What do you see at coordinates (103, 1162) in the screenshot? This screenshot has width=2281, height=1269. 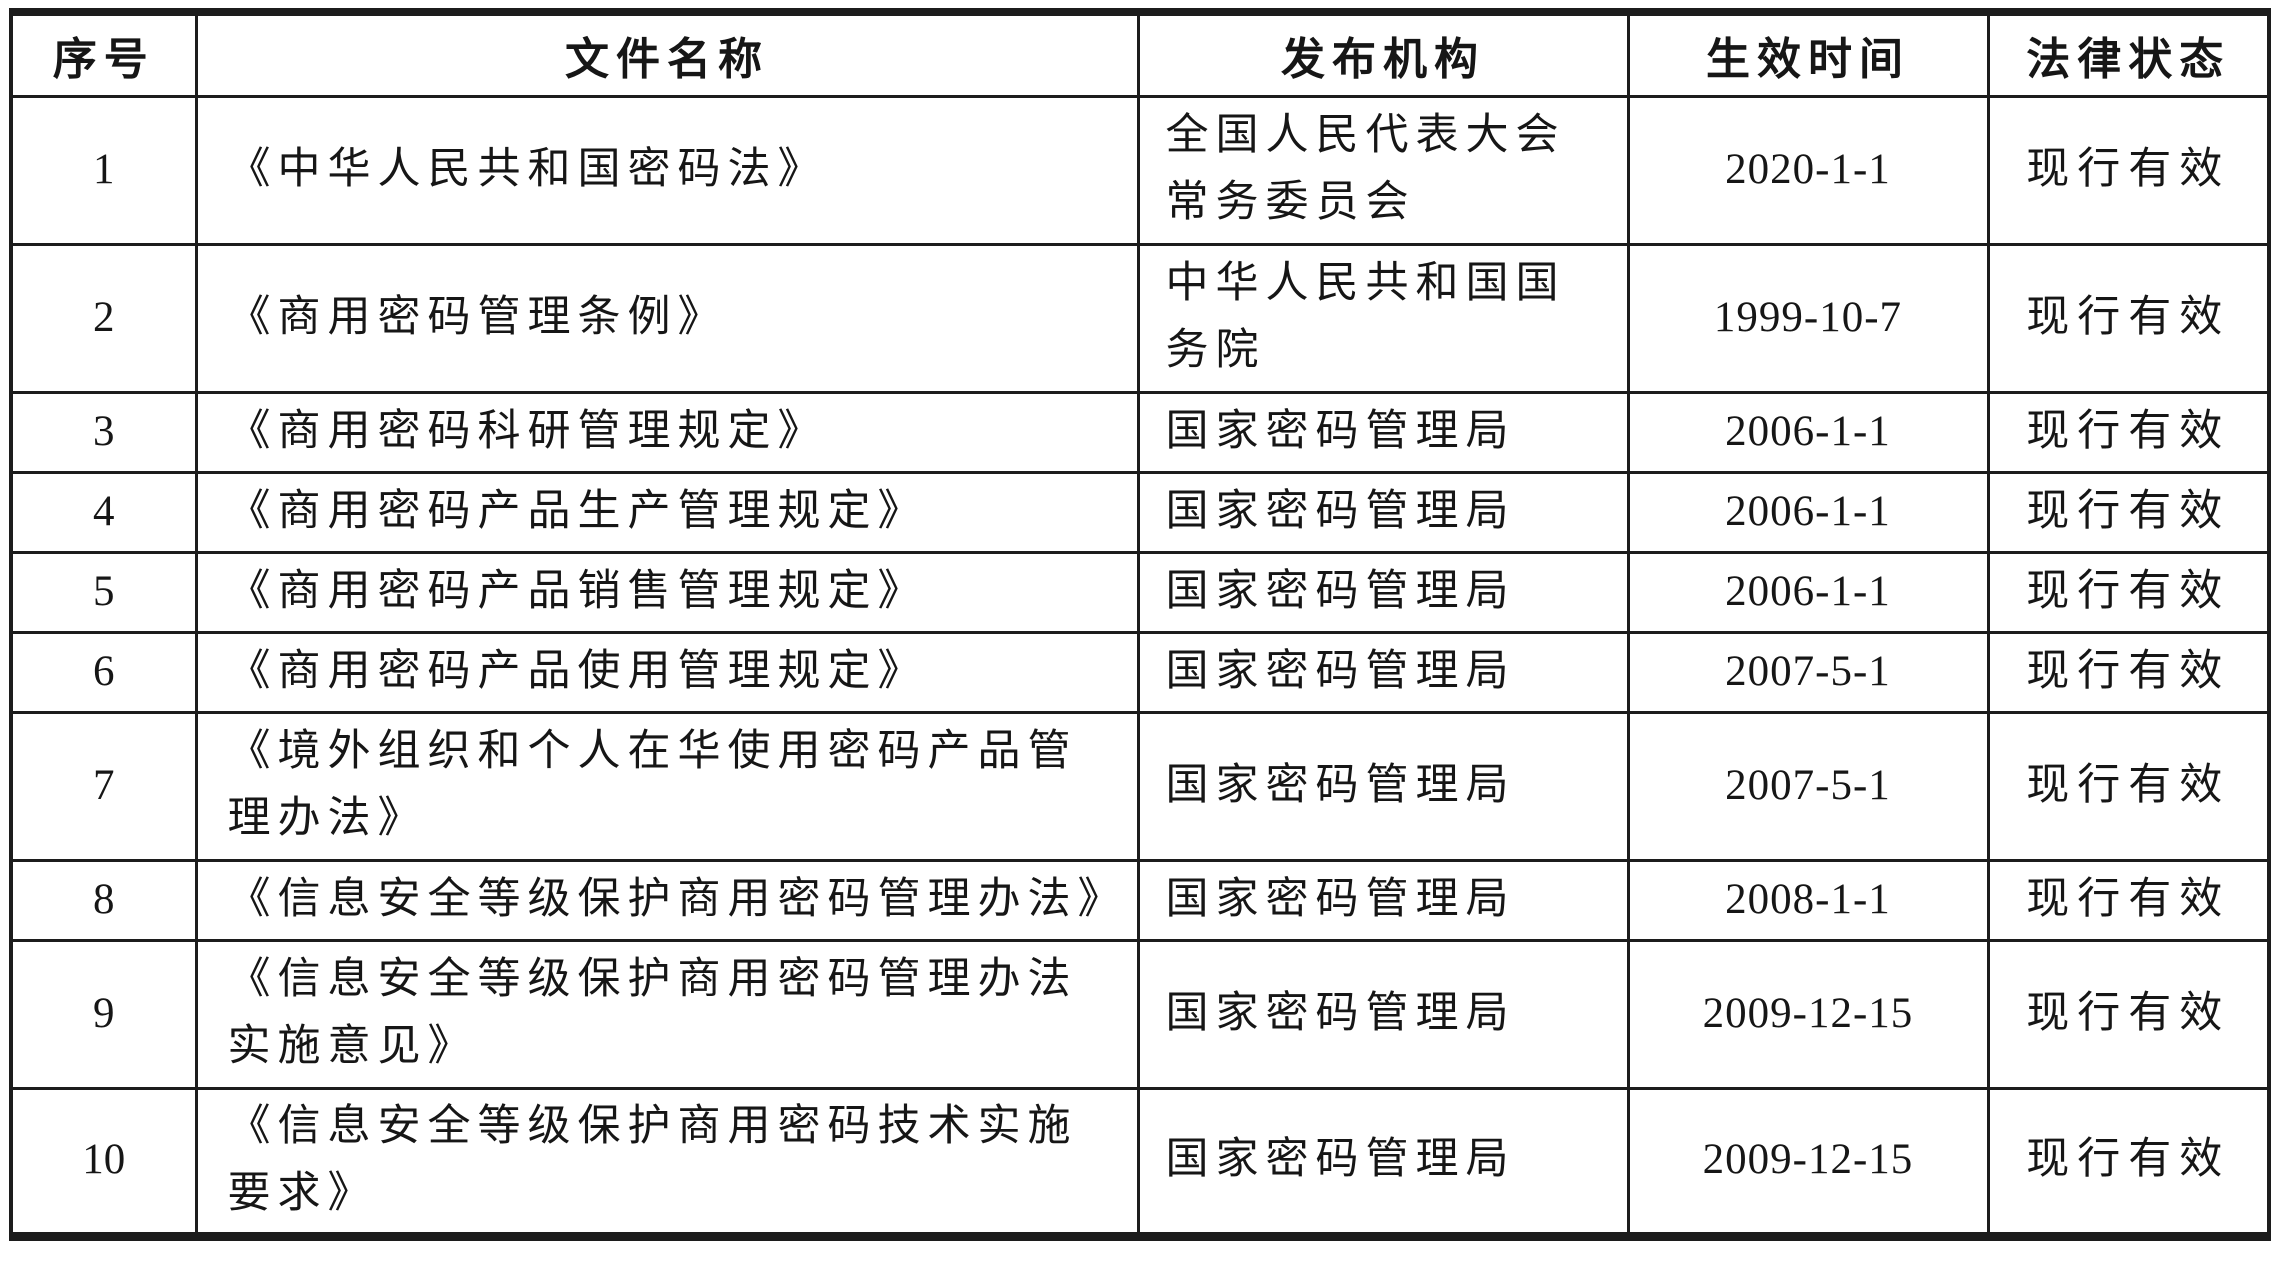 I see `row-number: 10` at bounding box center [103, 1162].